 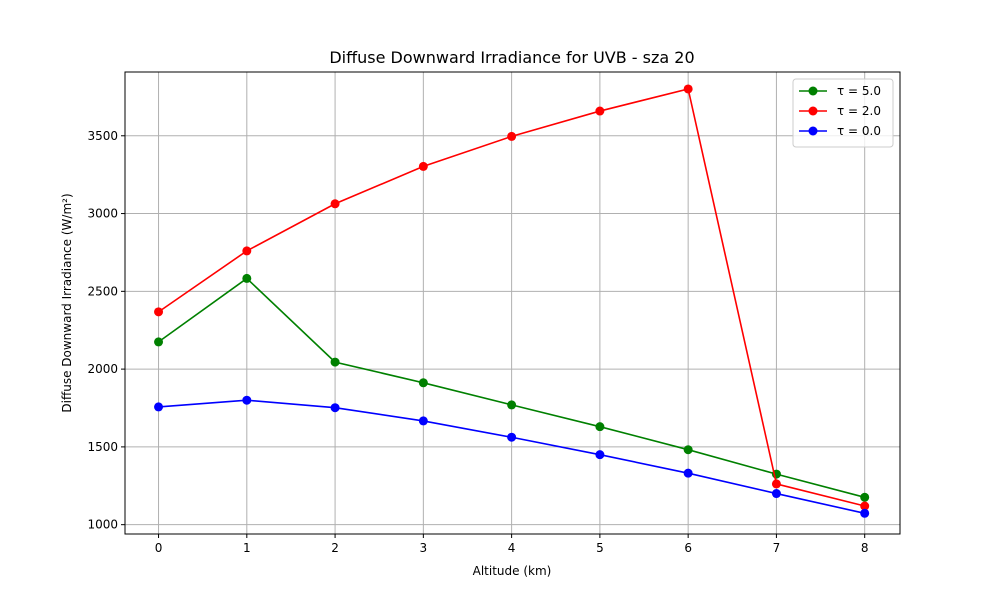 What do you see at coordinates (859, 111) in the screenshot?
I see `legend-label: τ = 2.0` at bounding box center [859, 111].